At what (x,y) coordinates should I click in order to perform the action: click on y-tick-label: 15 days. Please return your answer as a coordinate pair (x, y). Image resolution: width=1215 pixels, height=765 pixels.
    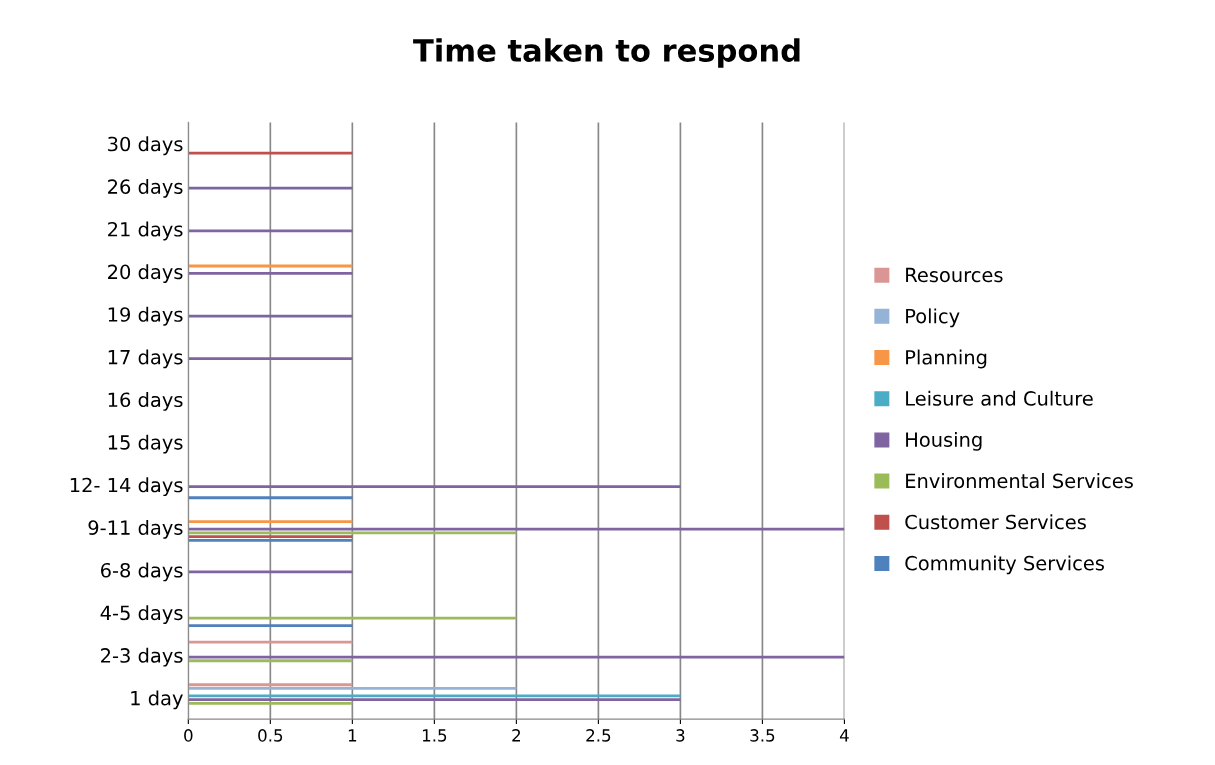
    Looking at the image, I should click on (145, 444).